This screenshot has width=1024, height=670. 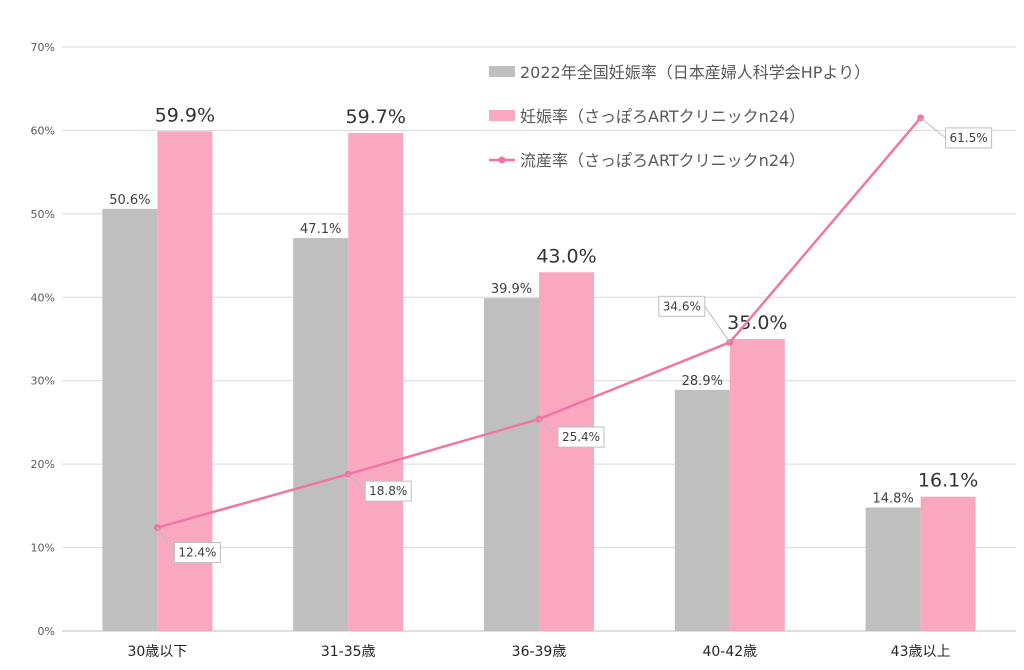 I want to click on y-tick-label: 20%, so click(x=43, y=464).